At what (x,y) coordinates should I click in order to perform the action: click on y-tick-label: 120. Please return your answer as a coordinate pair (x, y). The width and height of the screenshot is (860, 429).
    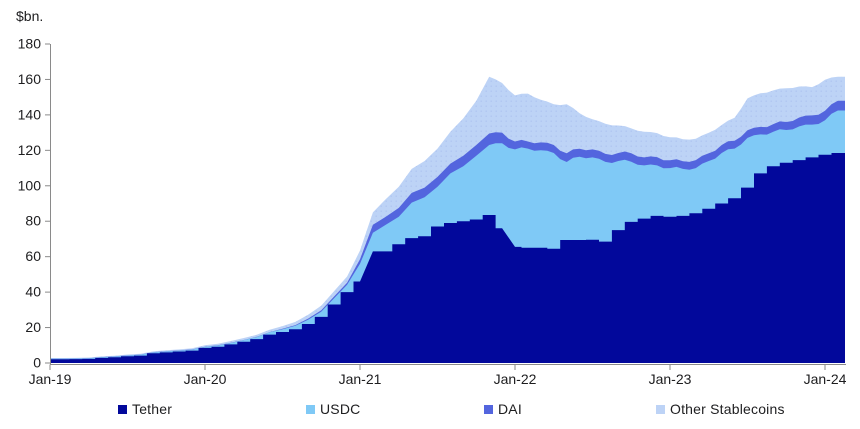
    Looking at the image, I should click on (30, 150).